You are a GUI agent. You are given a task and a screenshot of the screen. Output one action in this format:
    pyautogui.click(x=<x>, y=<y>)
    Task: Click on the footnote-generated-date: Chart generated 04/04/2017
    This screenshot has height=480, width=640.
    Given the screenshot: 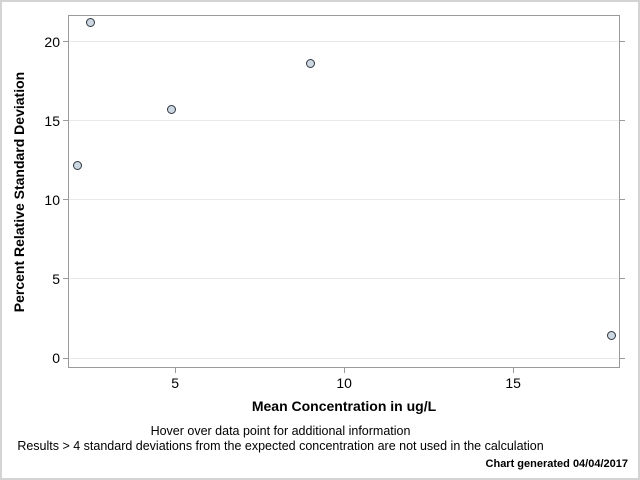 What is the action you would take?
    pyautogui.click(x=556, y=464)
    